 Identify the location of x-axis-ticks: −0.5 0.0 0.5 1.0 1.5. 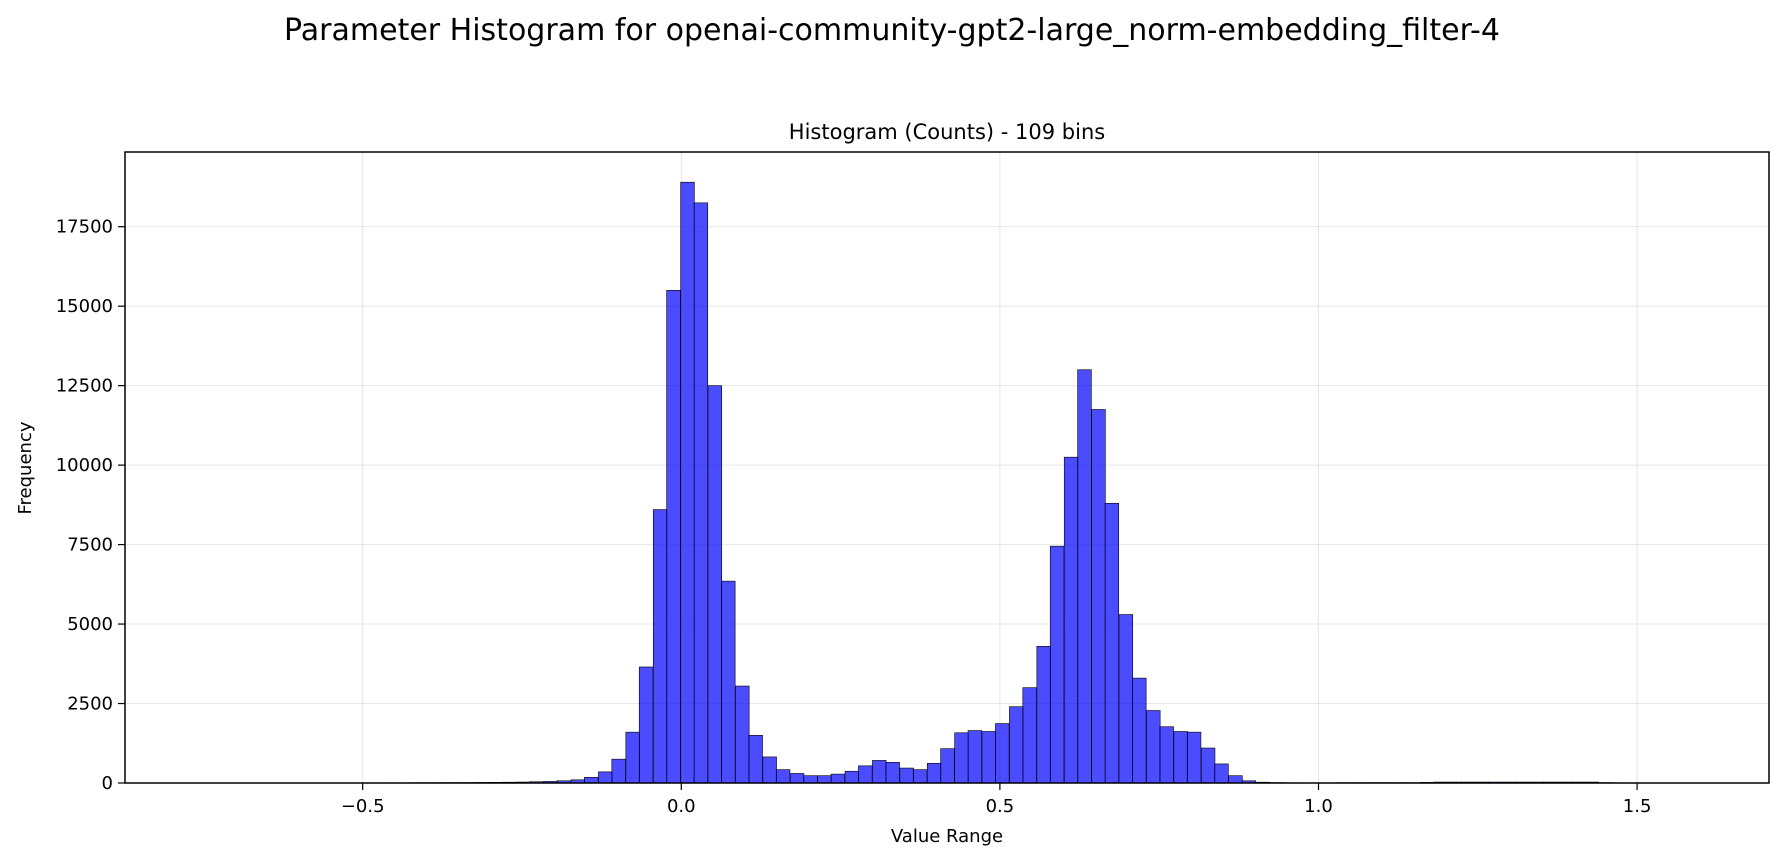
(996, 800).